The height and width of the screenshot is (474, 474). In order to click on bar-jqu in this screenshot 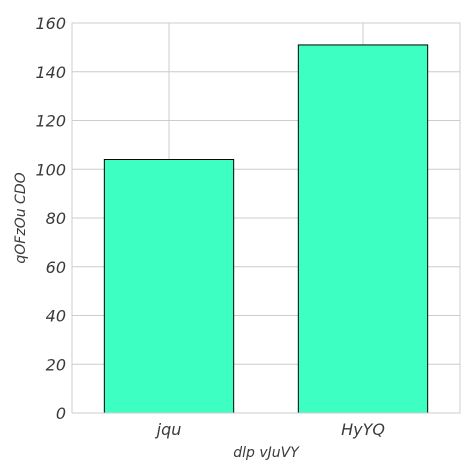, I will do `click(169, 286)`.